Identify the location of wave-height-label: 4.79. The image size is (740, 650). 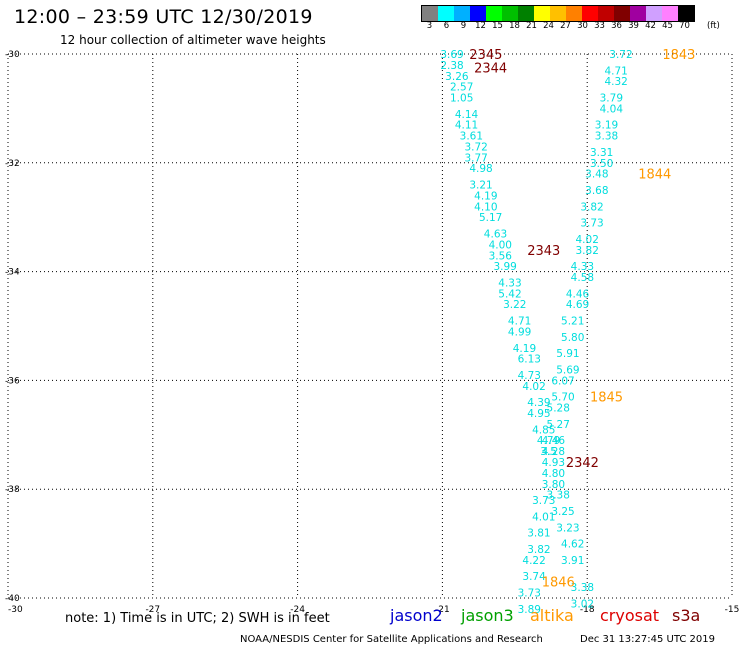
(548, 441).